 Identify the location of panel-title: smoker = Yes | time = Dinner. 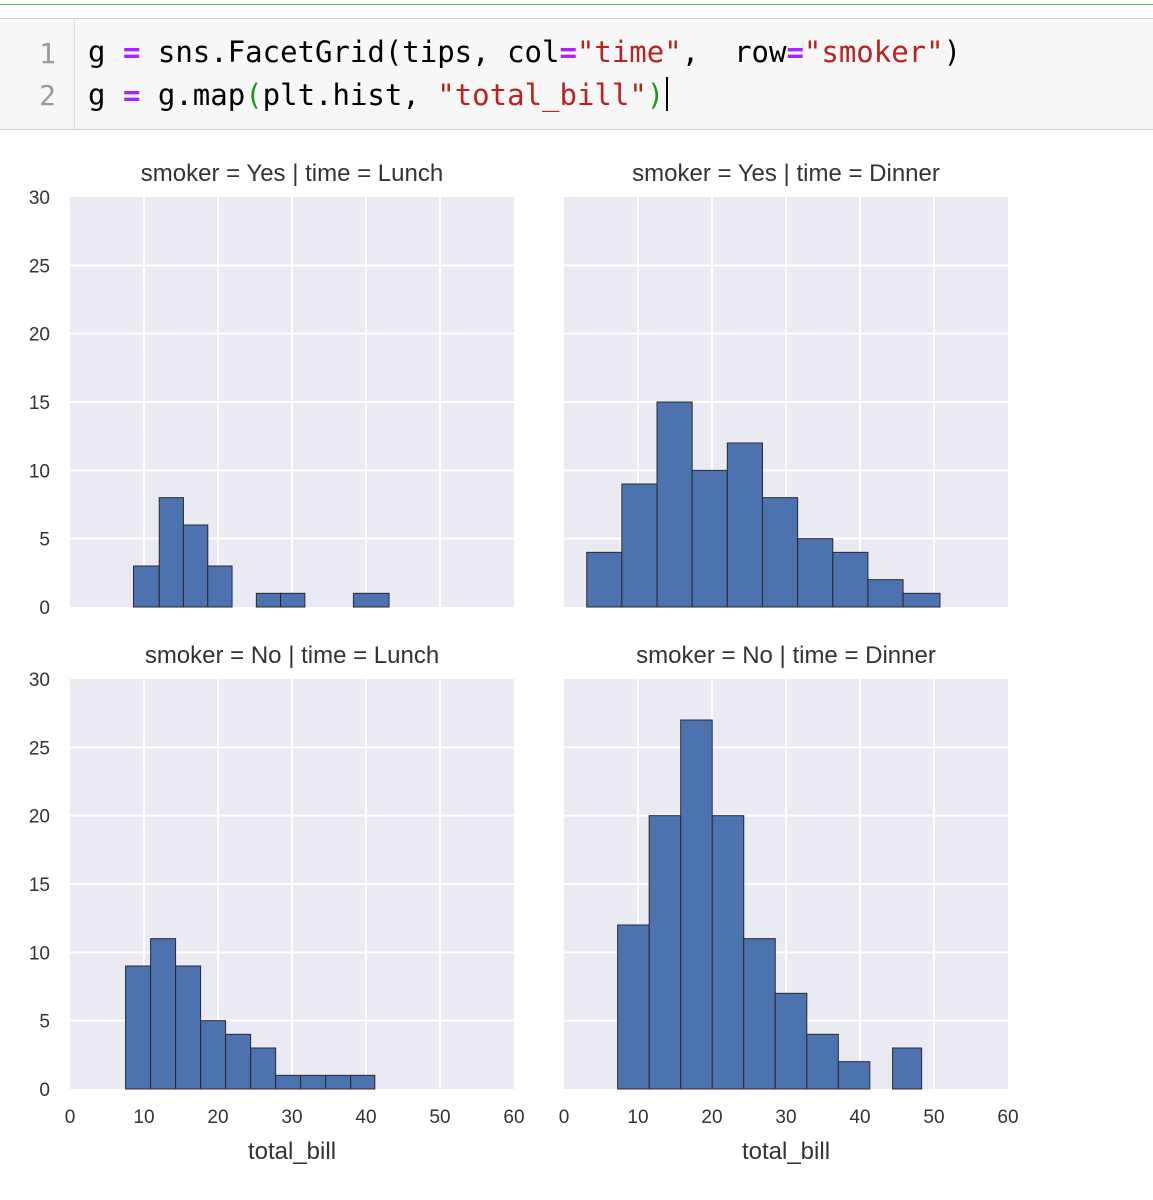
(786, 173).